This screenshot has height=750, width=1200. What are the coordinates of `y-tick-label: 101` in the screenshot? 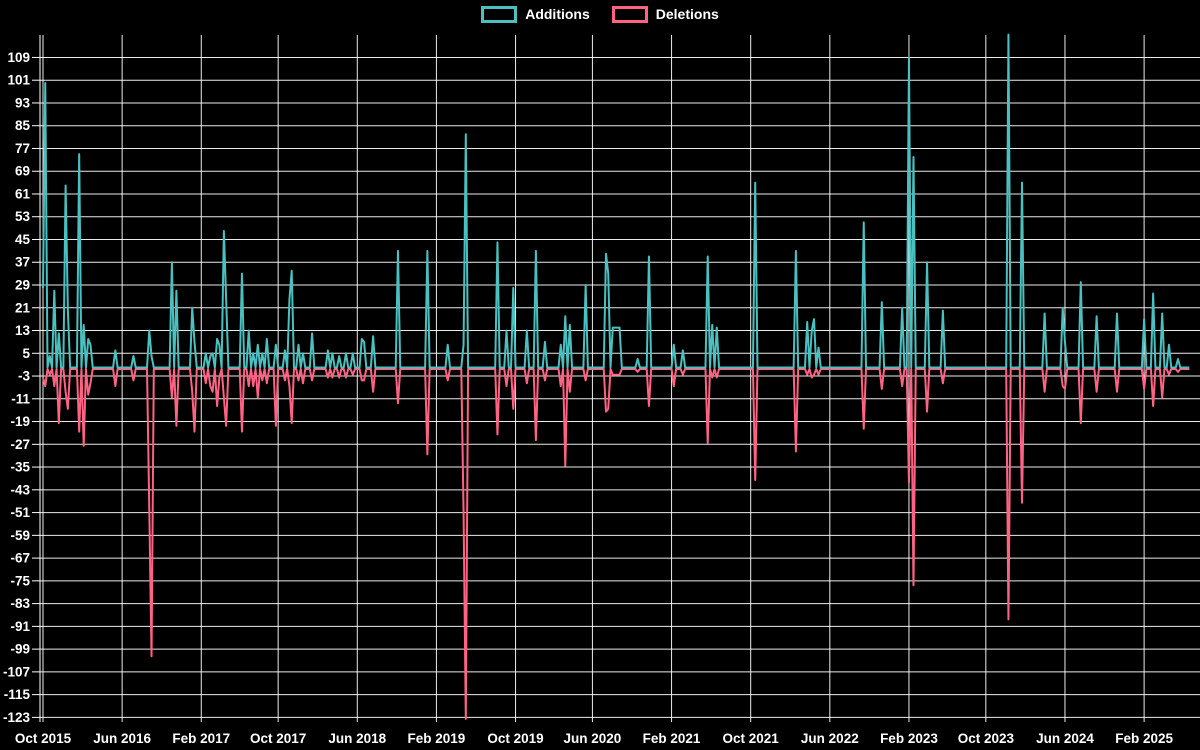 It's located at (18, 80).